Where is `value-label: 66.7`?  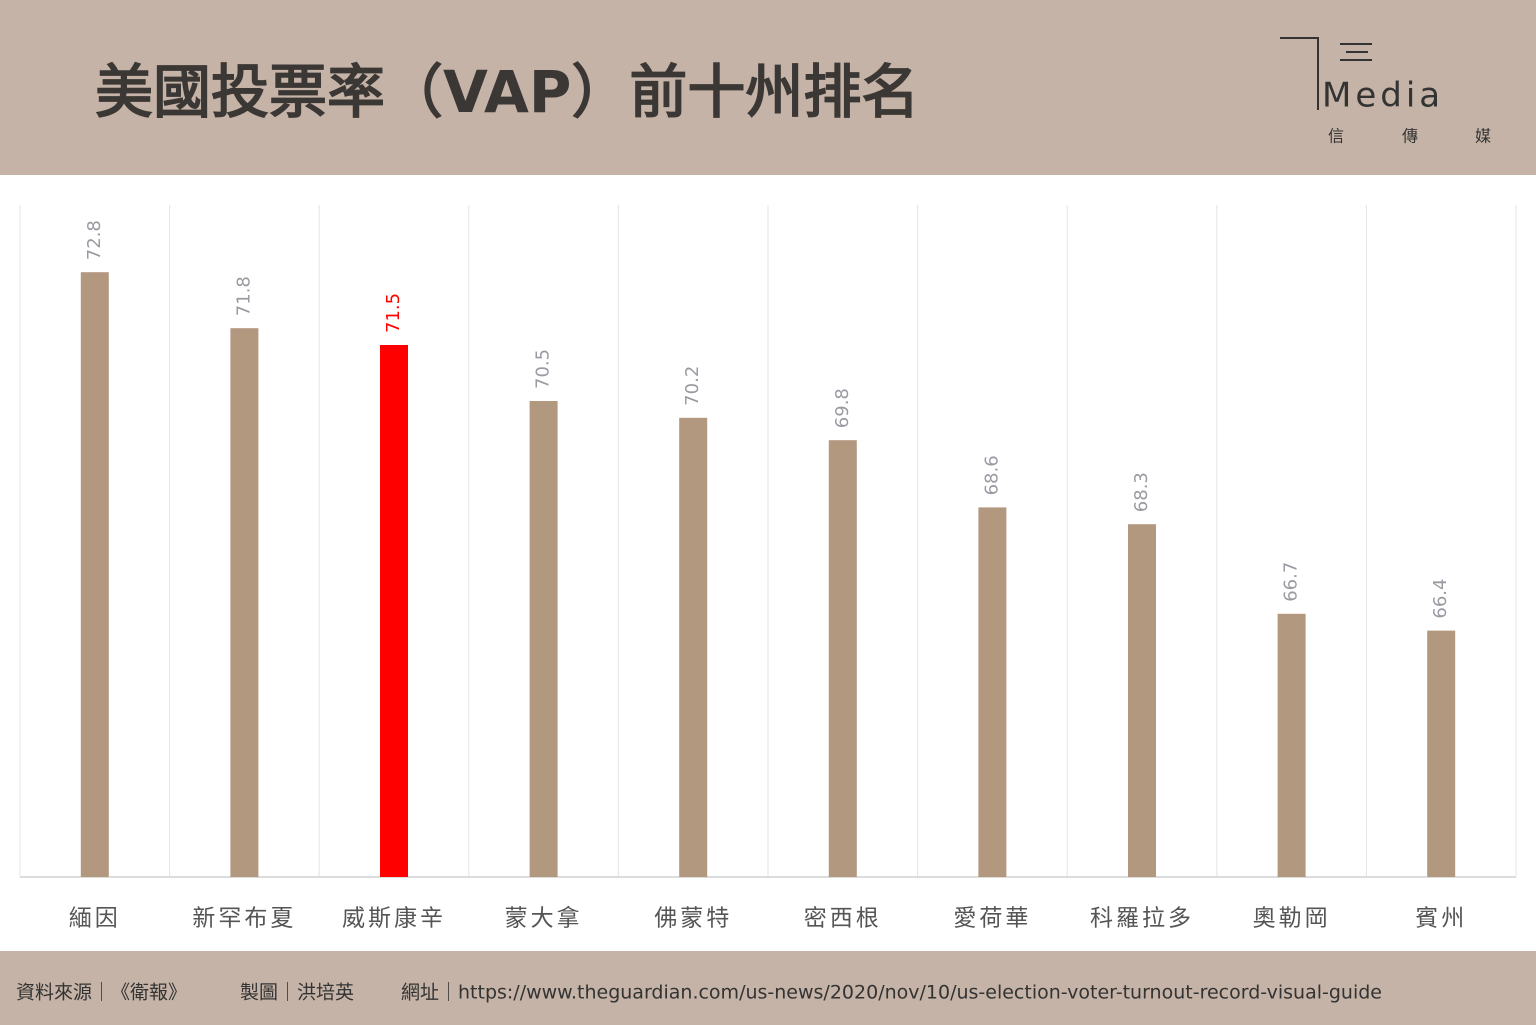 value-label: 66.7 is located at coordinates (1291, 582).